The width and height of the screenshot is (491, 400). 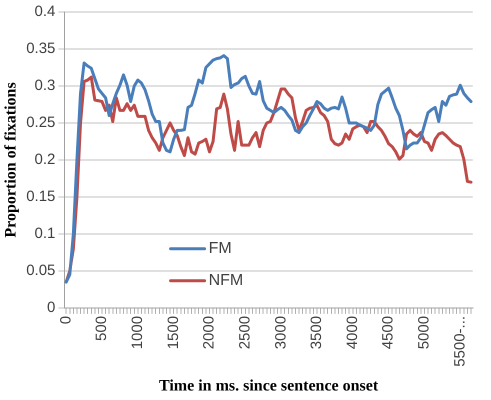 What do you see at coordinates (41, 271) in the screenshot?
I see `y-tick-label: 0.05` at bounding box center [41, 271].